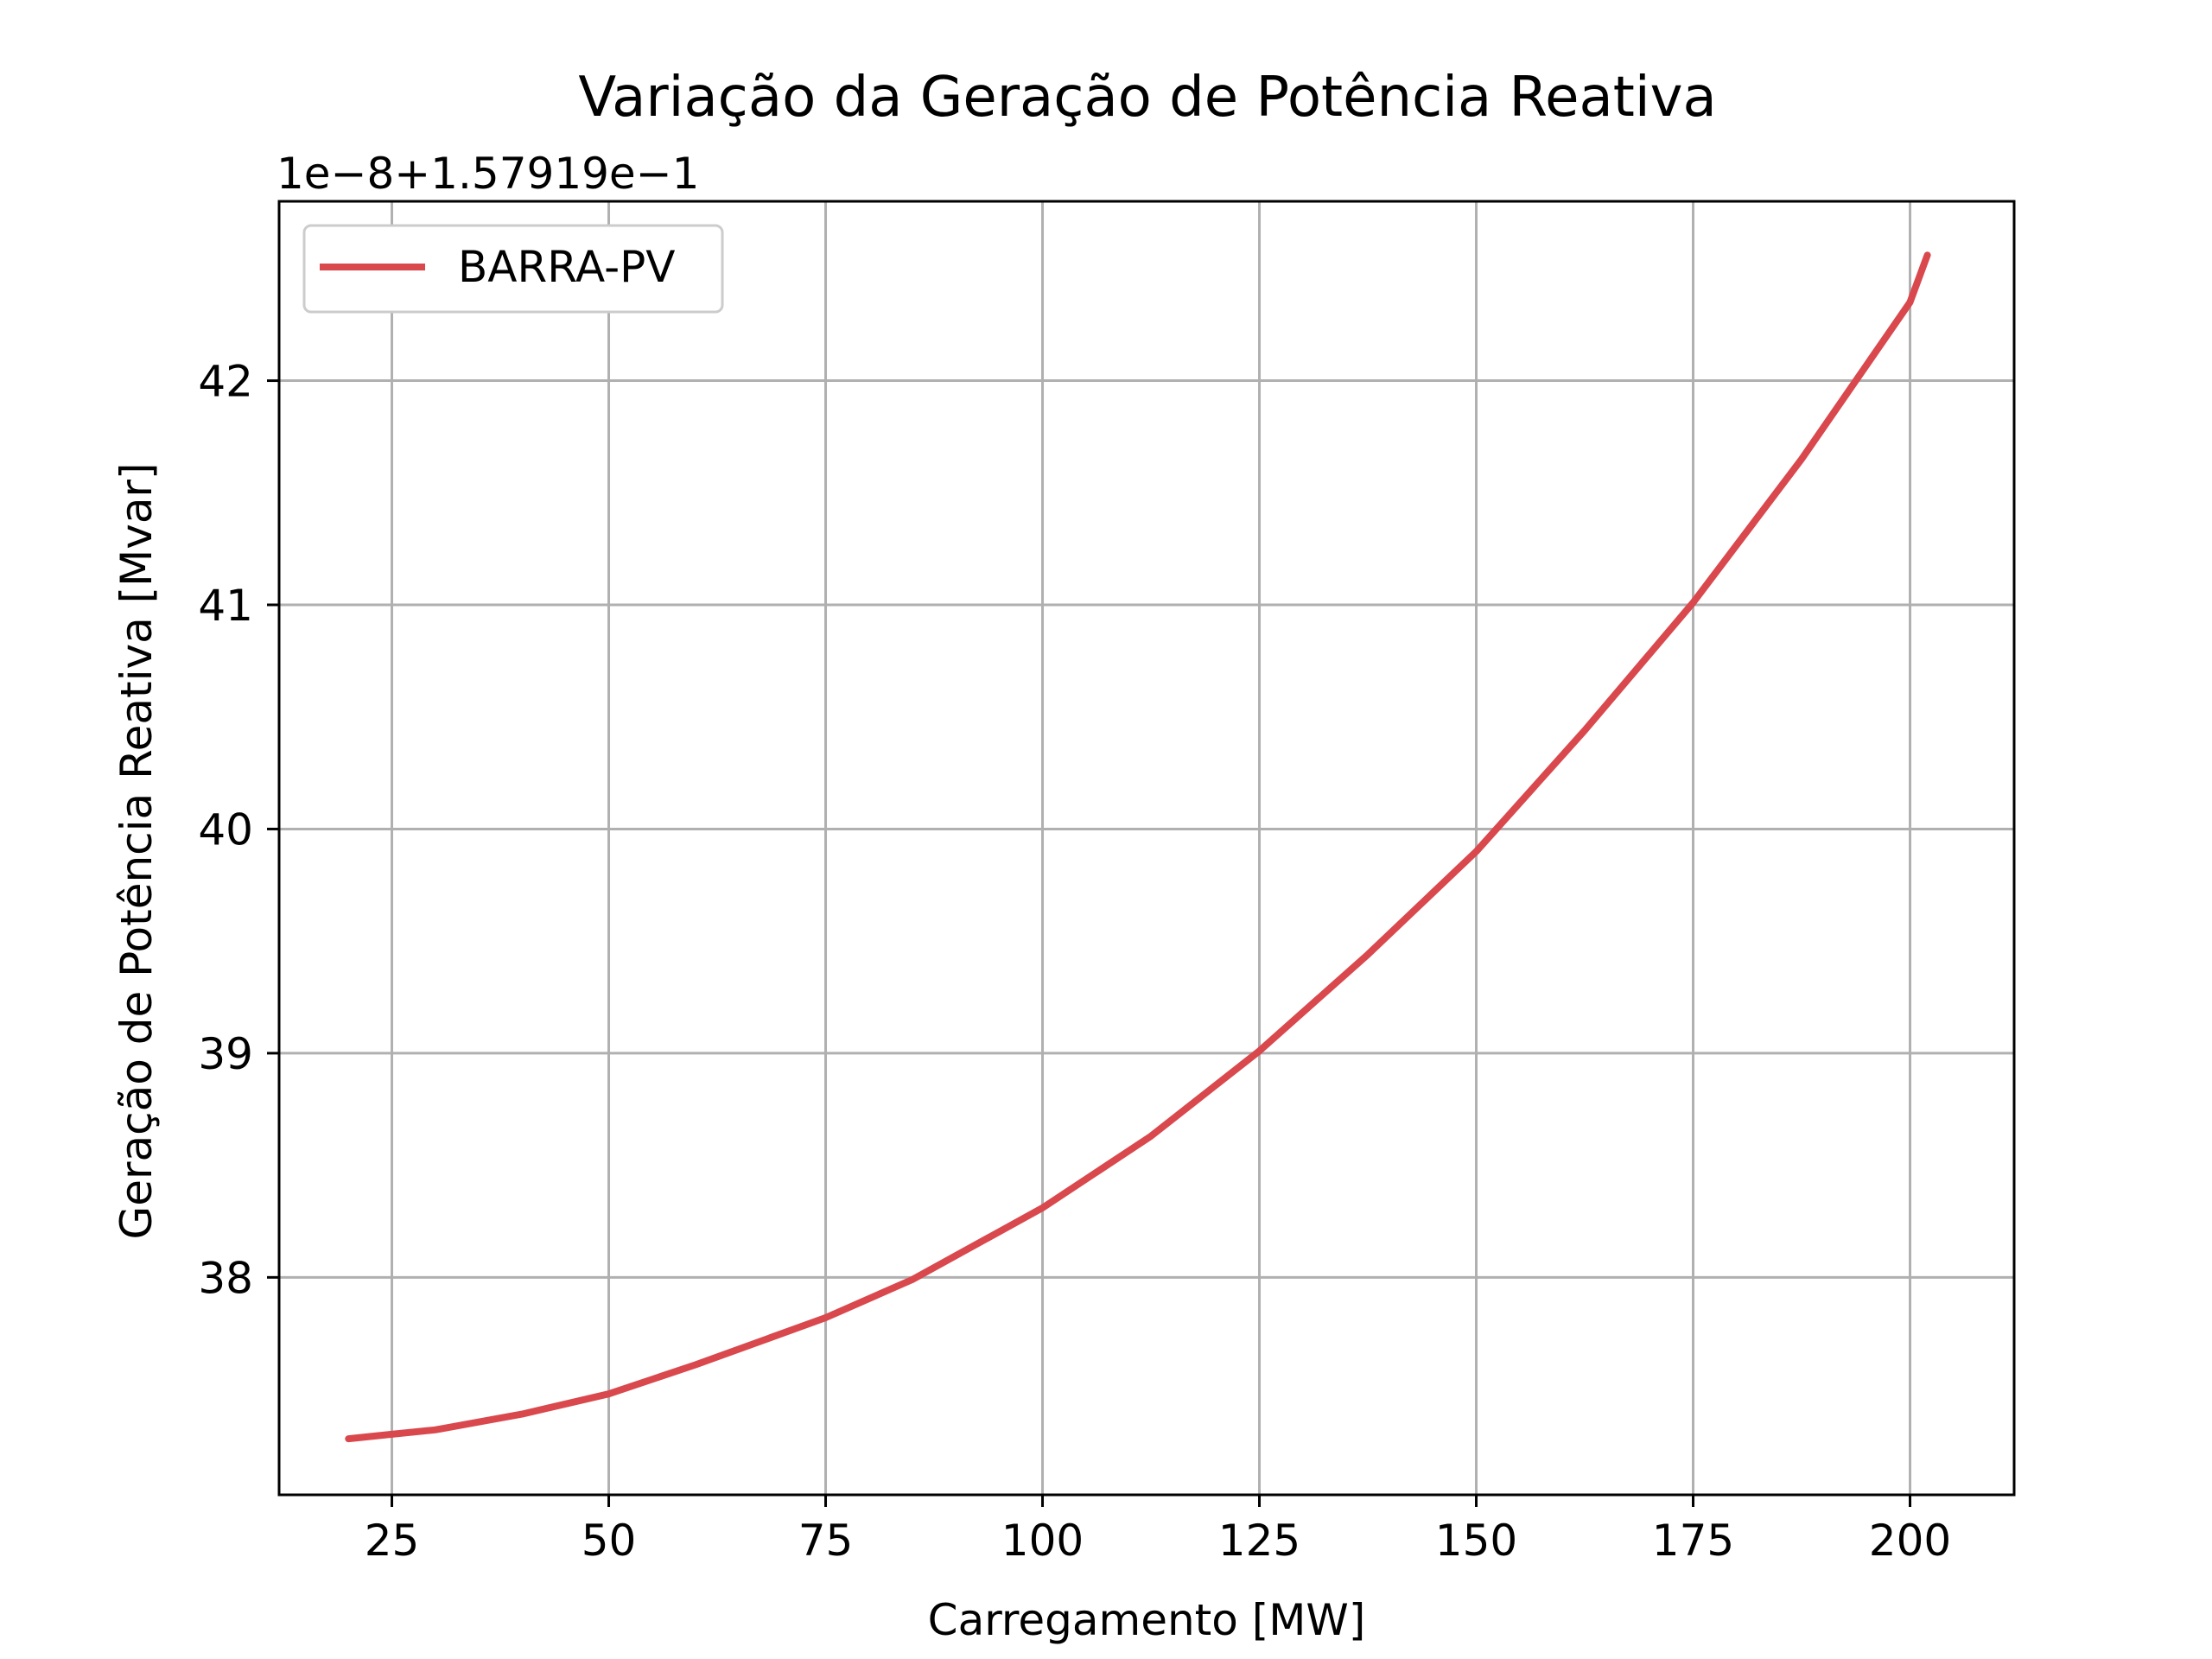 Image resolution: width=2212 pixels, height=1659 pixels. I want to click on y-tick-label: 42, so click(225, 382).